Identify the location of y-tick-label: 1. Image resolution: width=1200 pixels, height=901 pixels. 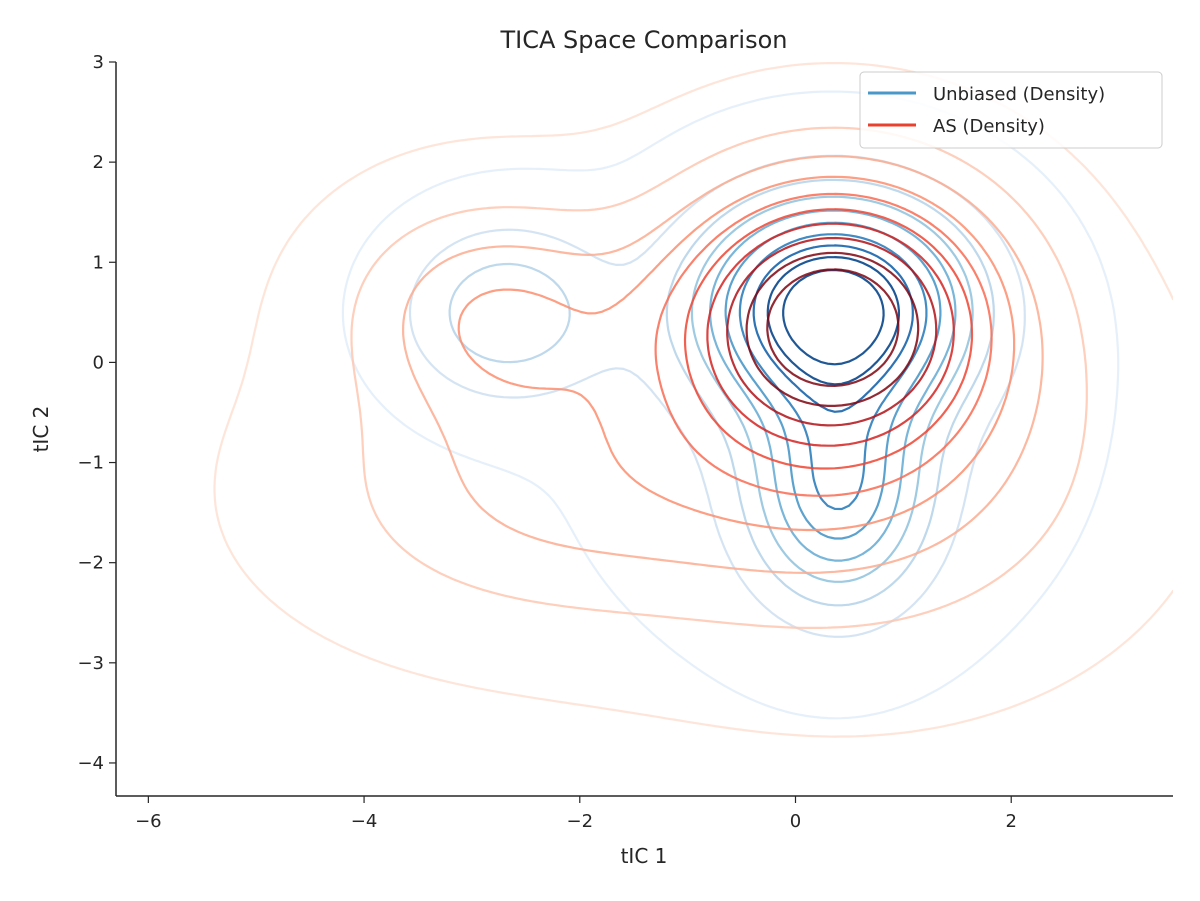
(98, 262).